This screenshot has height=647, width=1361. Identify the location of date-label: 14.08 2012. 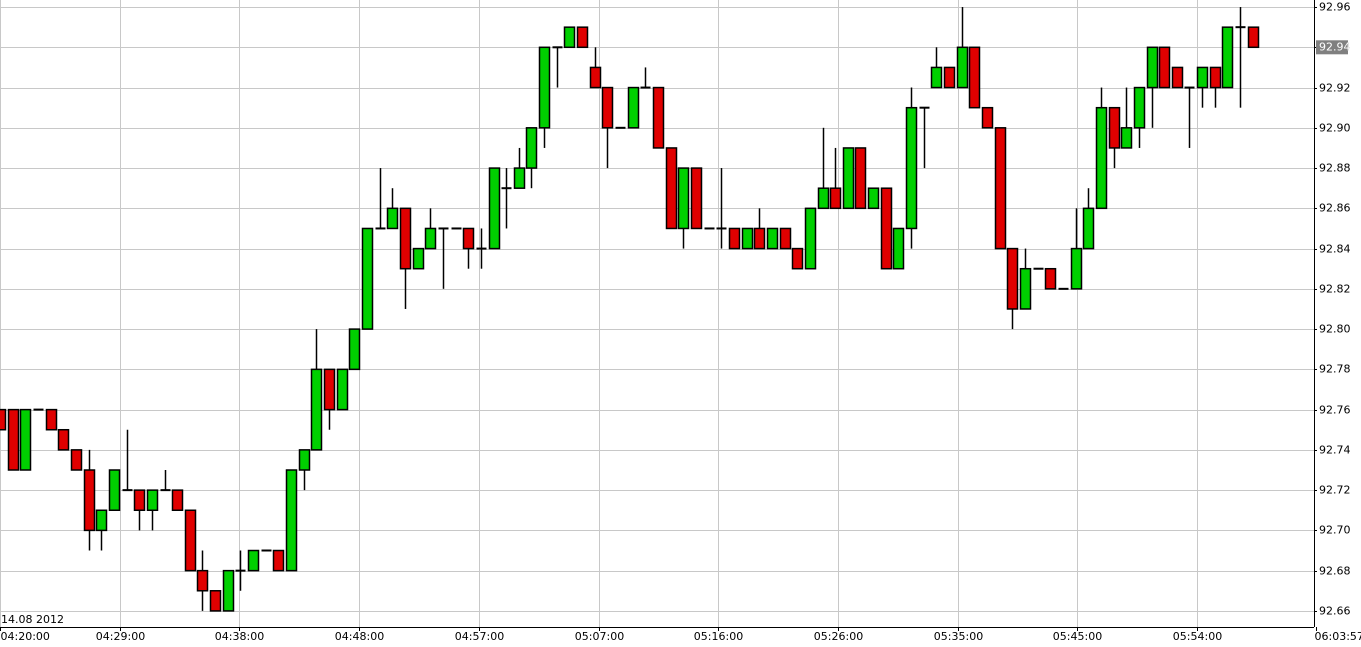
(32, 619).